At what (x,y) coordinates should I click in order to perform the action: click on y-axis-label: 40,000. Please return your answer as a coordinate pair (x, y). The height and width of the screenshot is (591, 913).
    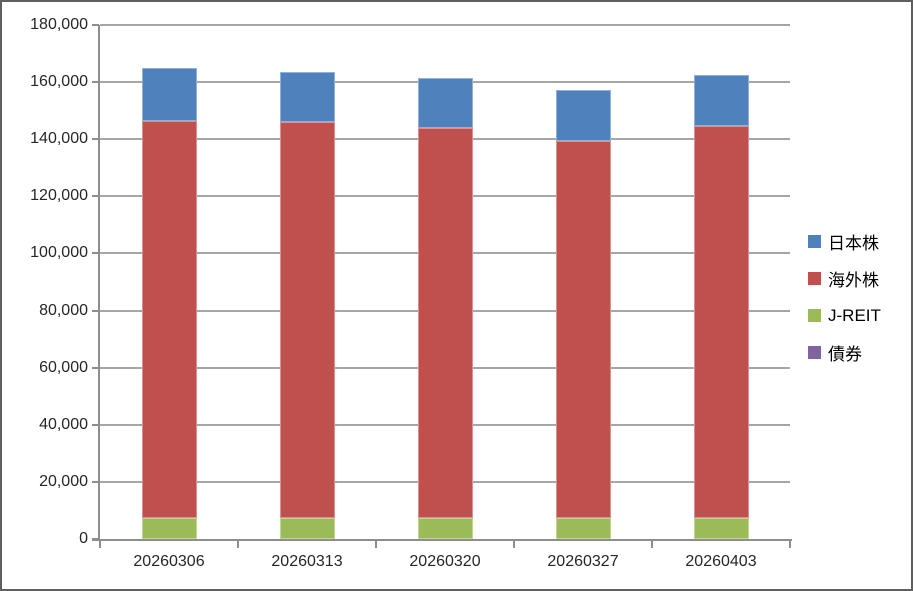
    Looking at the image, I should click on (63, 424).